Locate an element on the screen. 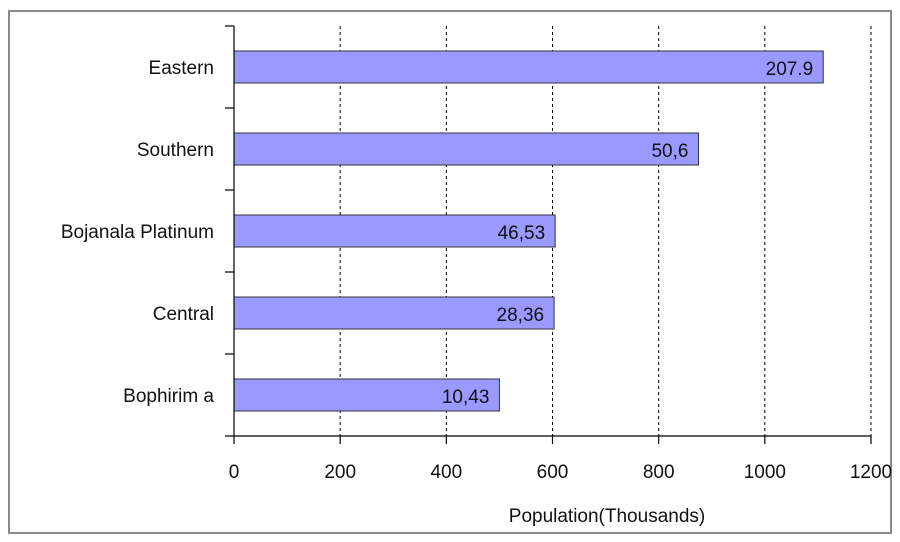 This screenshot has width=900, height=542. data-label: 207.9 is located at coordinates (790, 69).